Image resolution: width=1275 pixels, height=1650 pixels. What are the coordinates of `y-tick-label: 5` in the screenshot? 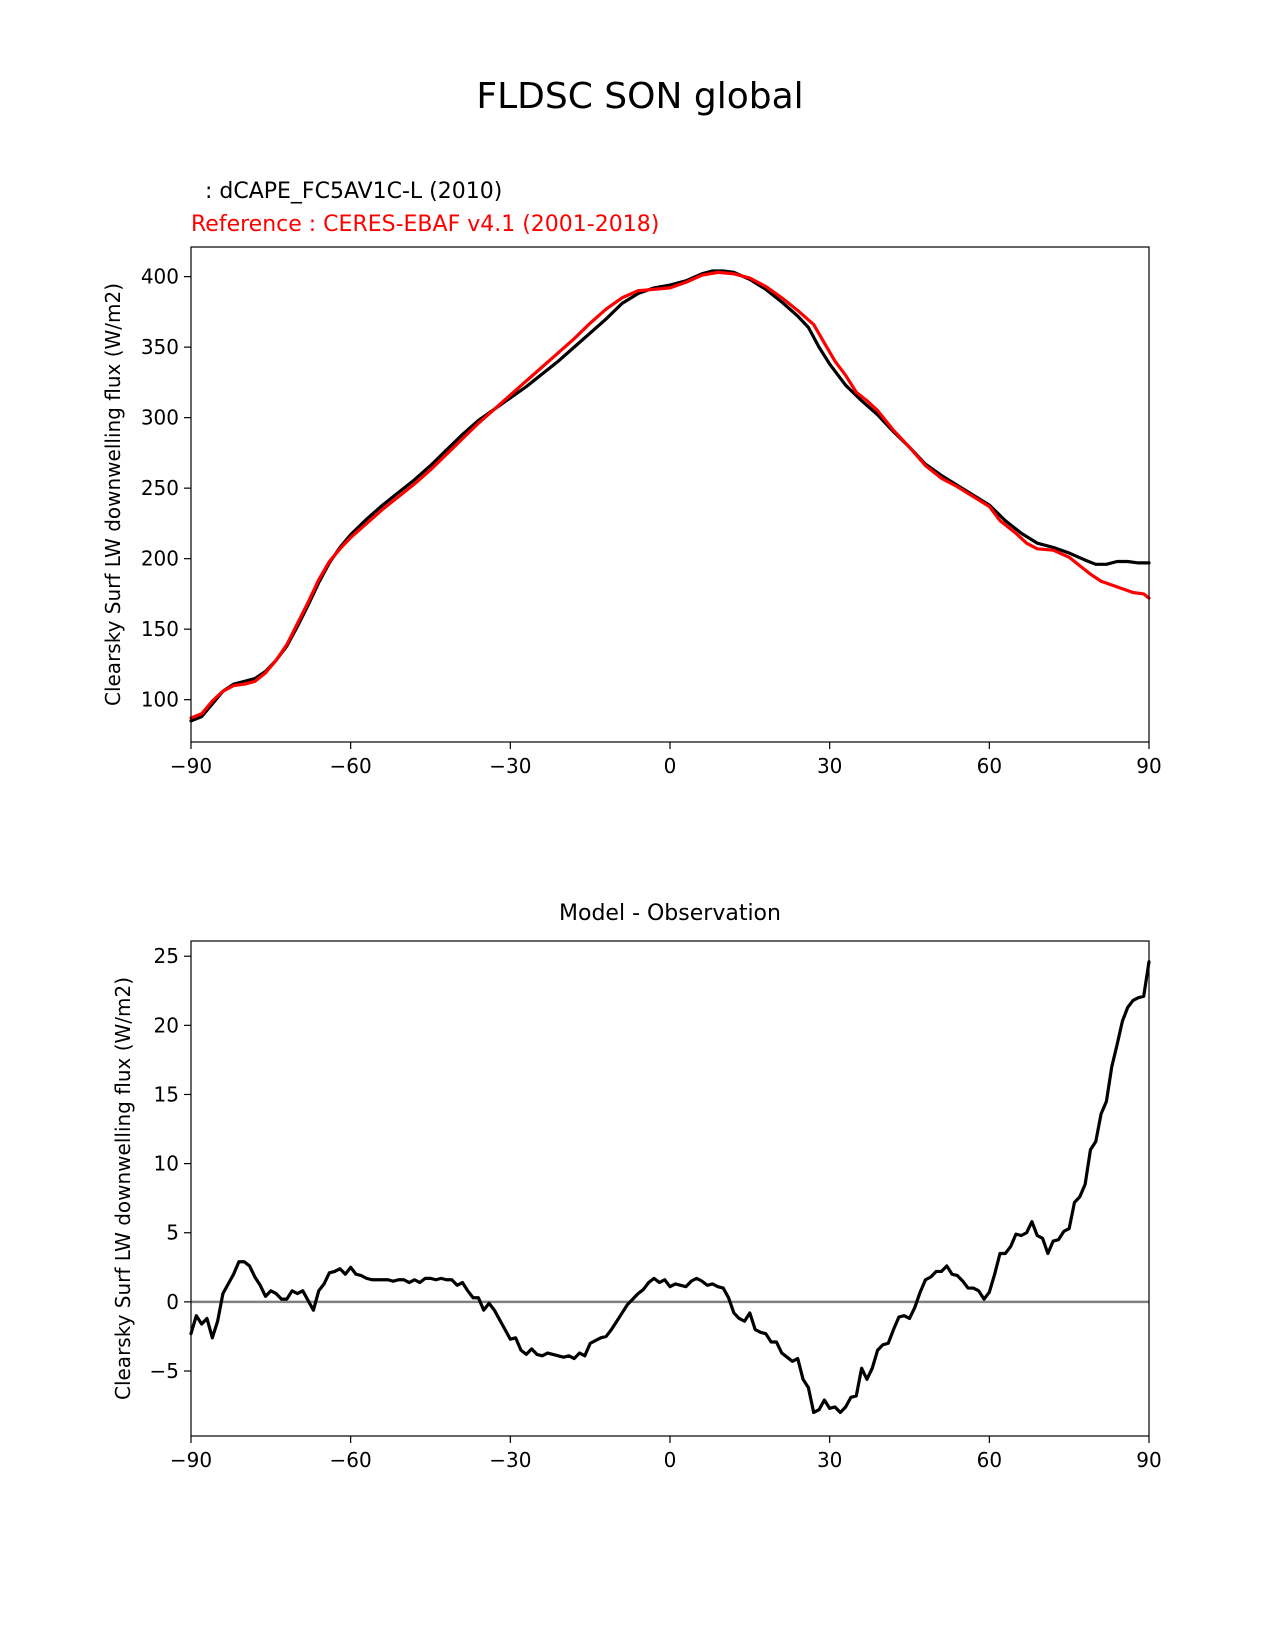 It's located at (172, 1233).